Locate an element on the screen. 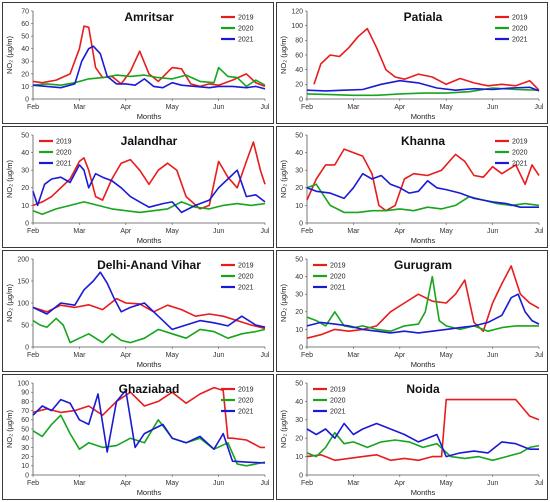  chart-title: Jalandhar is located at coordinates (149, 141).